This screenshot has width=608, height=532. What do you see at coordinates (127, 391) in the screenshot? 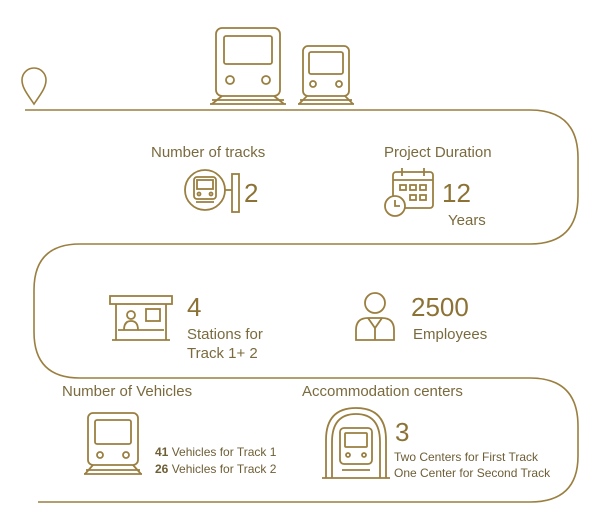
I see `vehicles-label: Number of Vehicles` at bounding box center [127, 391].